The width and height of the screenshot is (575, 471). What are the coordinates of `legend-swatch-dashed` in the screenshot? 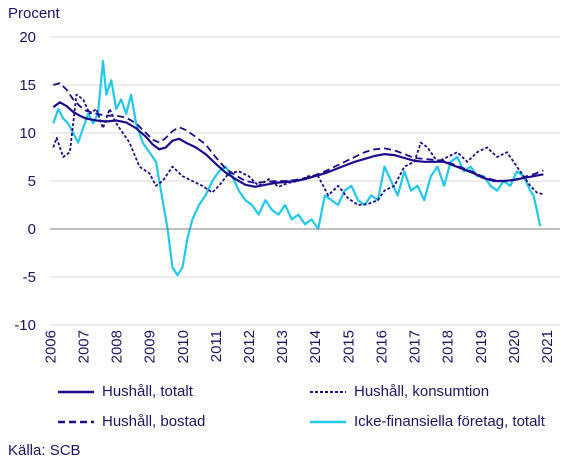 It's located at (76, 421).